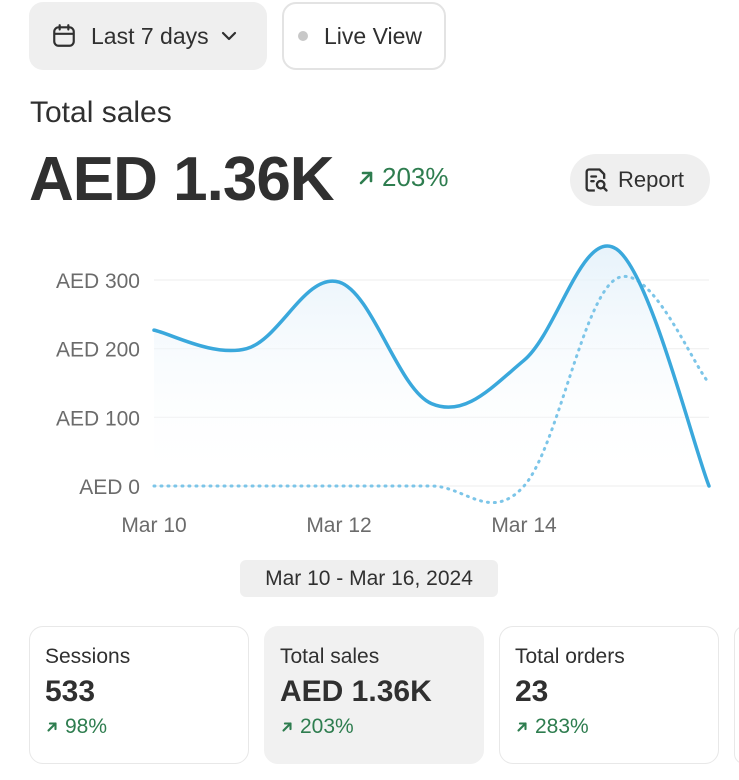 The image size is (739, 780). I want to click on y-tick-label: AED 100, so click(98, 418).